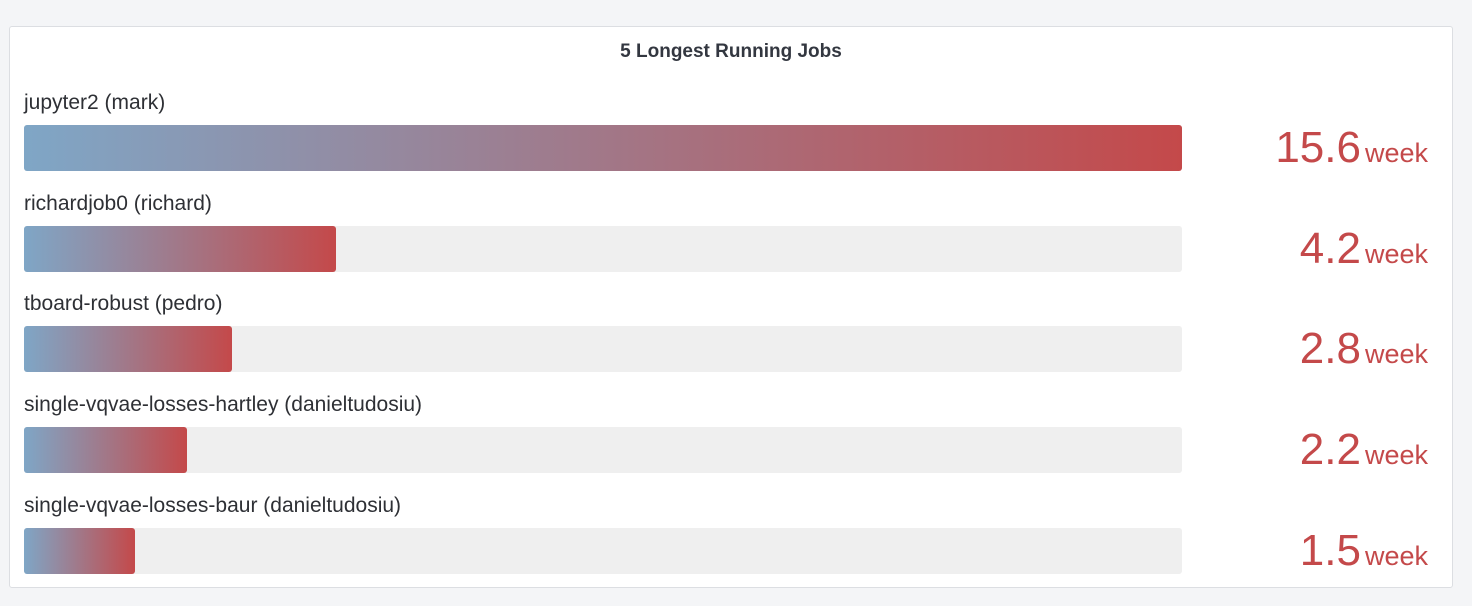 The width and height of the screenshot is (1472, 606). I want to click on job-label: jupyter2 (mark), so click(95, 102).